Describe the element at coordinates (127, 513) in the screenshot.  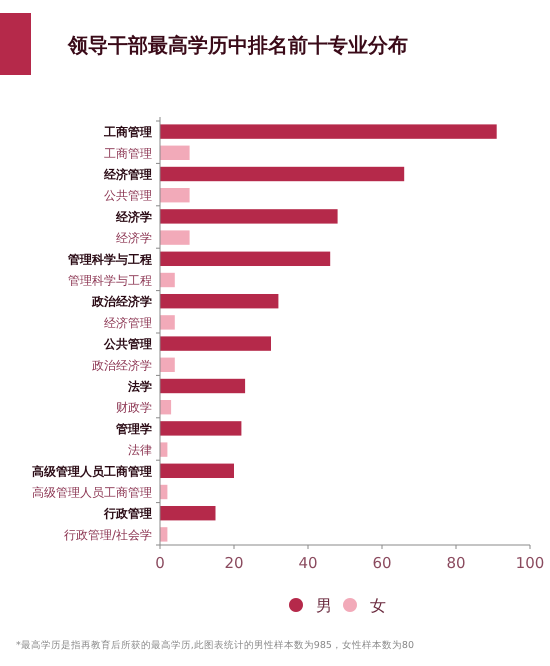
I see `y-tick-label: 行政管理` at that location.